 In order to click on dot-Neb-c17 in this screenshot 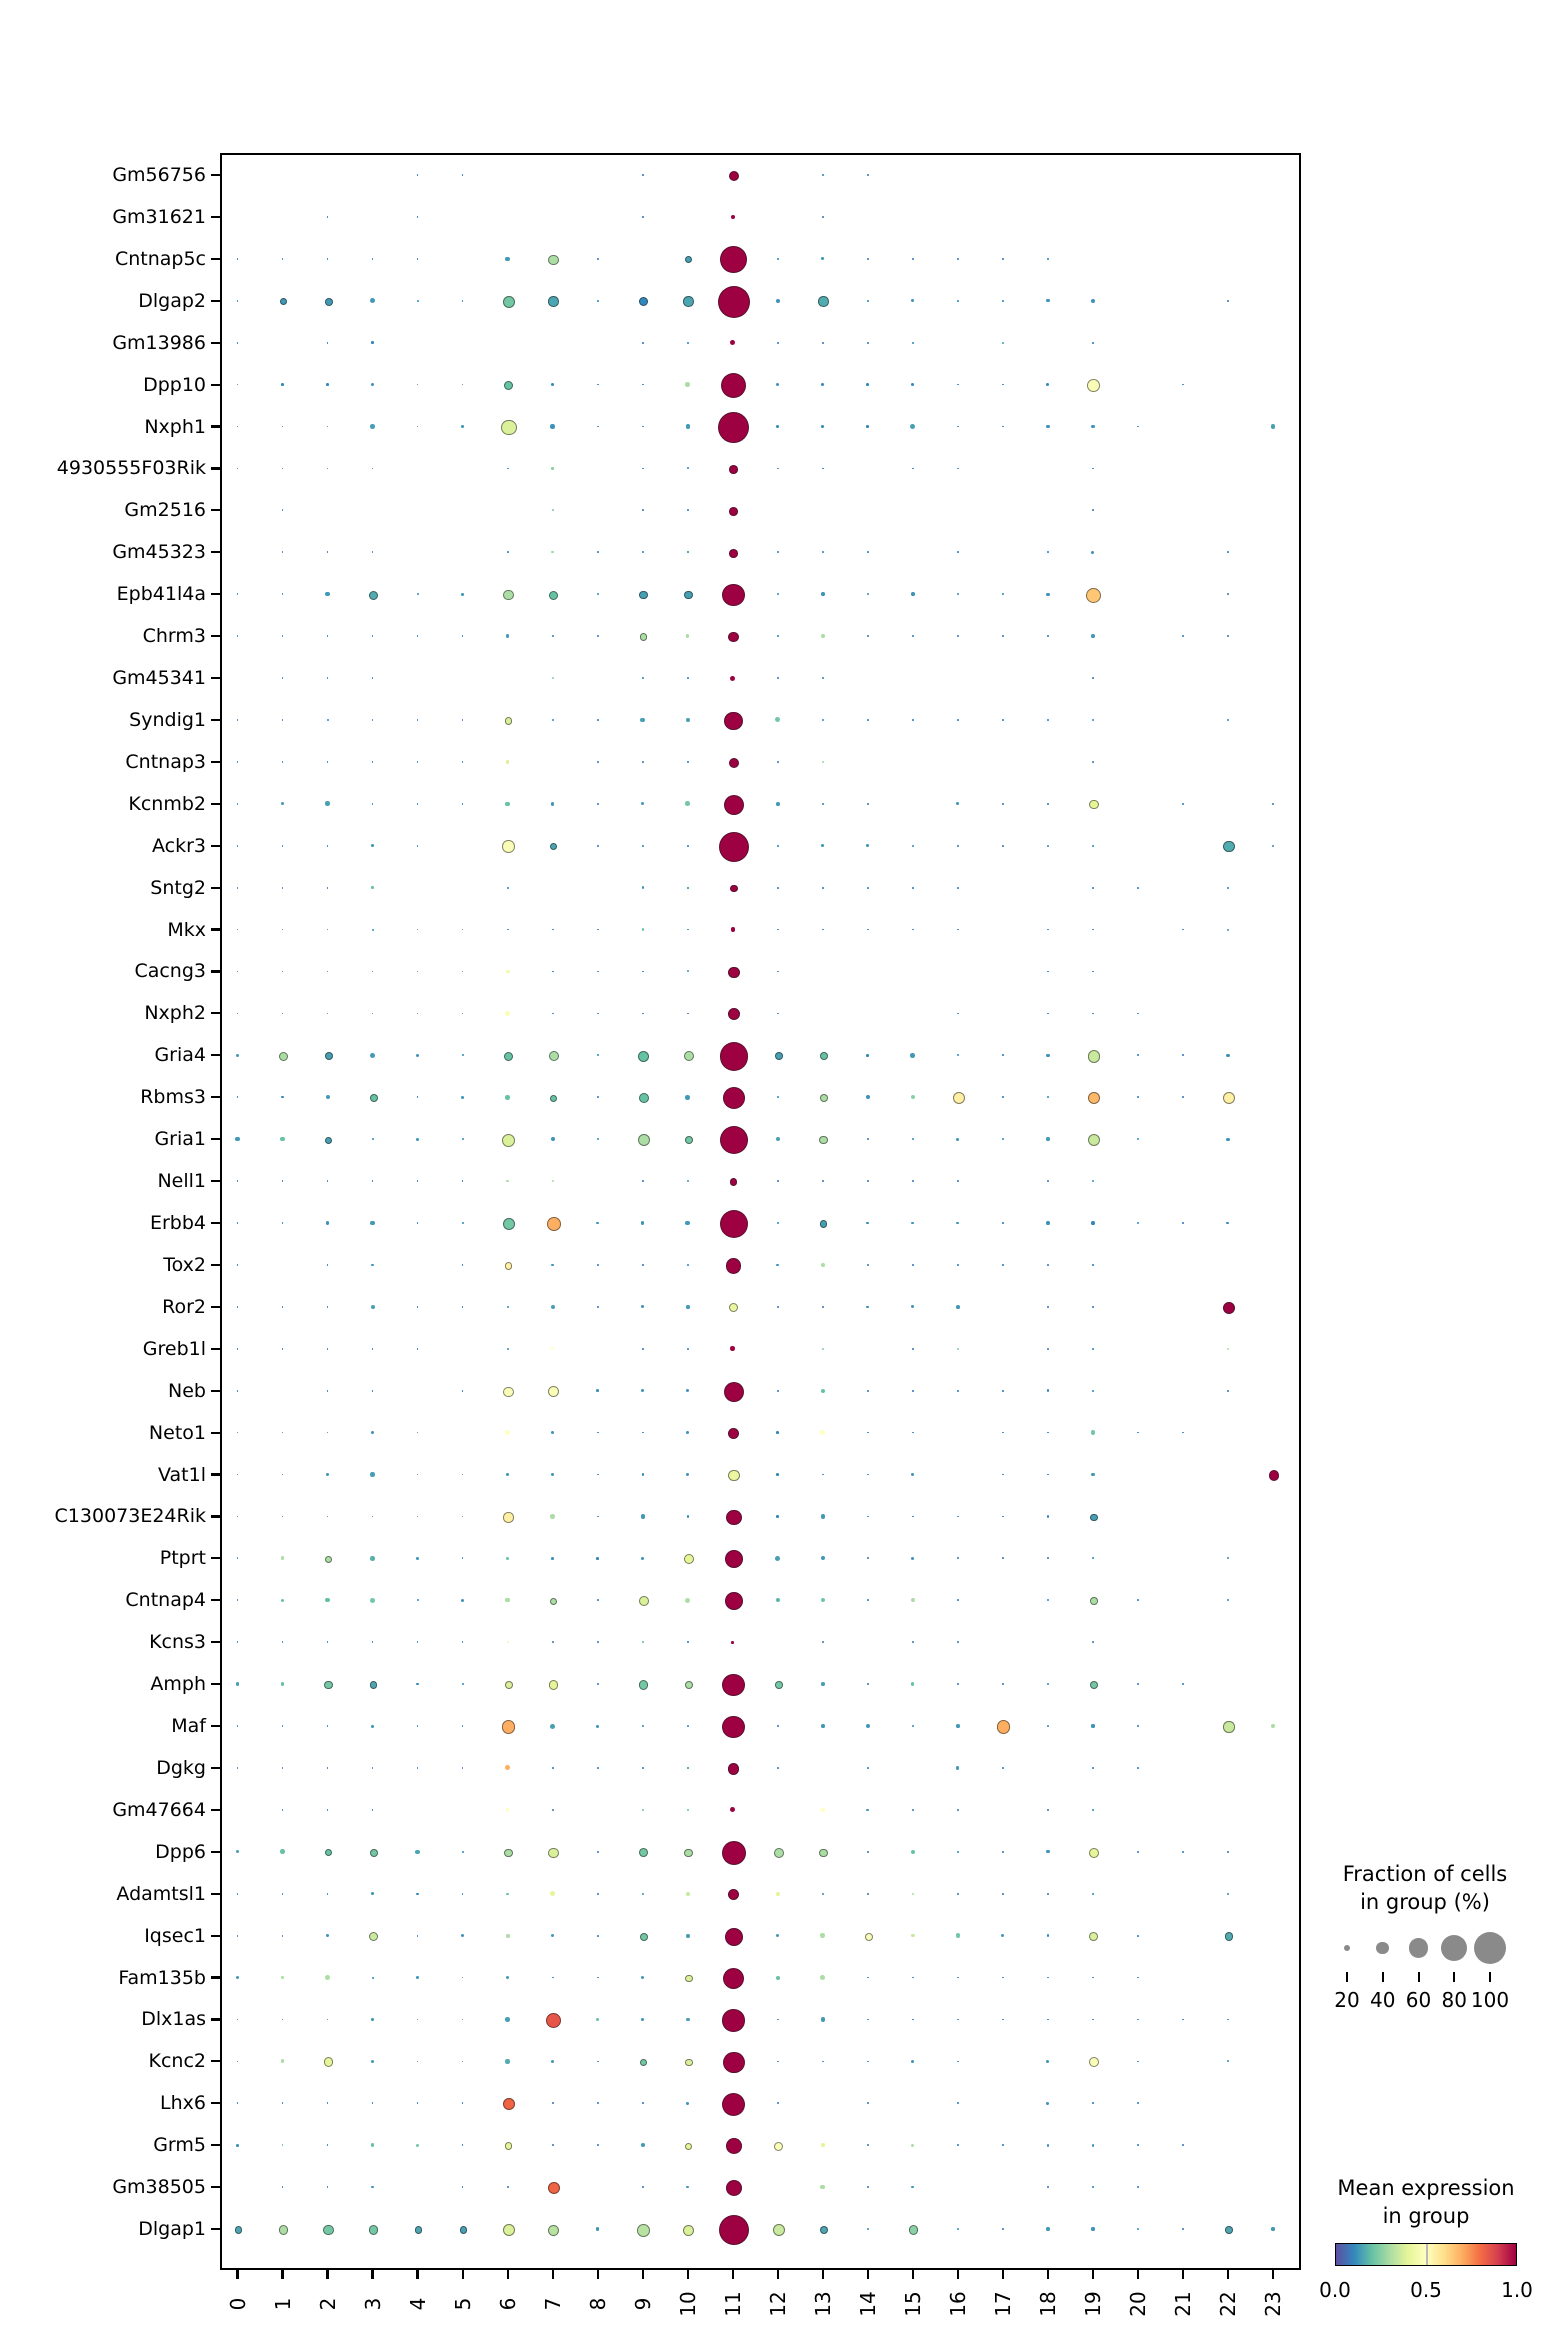, I will do `click(1002, 1390)`.